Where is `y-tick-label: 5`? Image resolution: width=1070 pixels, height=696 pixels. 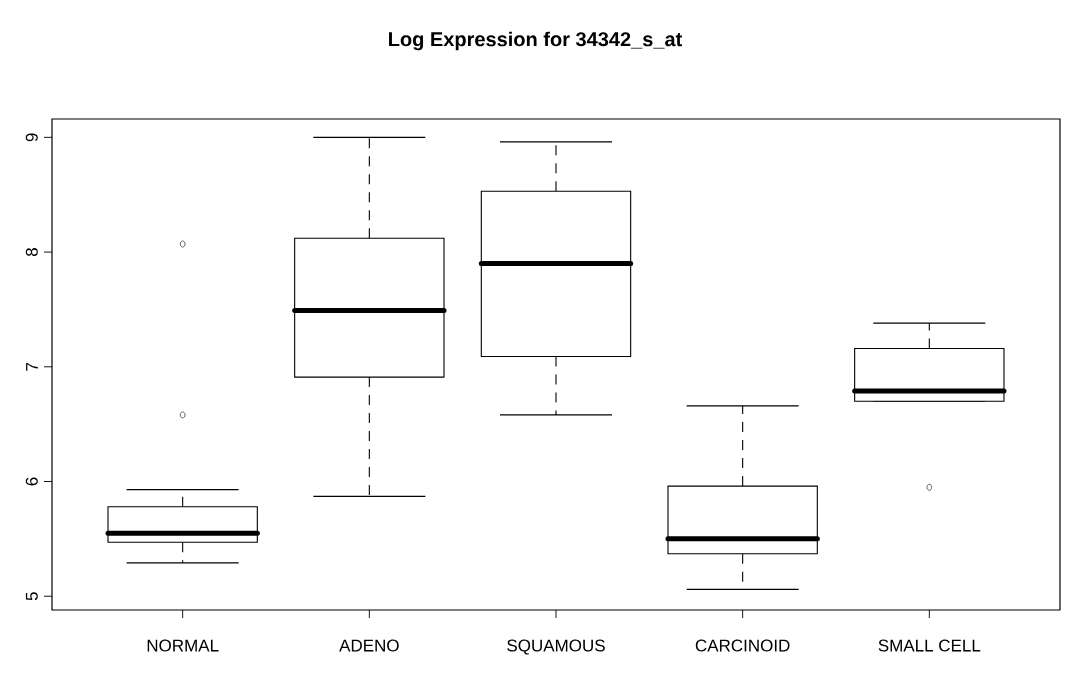 y-tick-label: 5 is located at coordinates (31, 596).